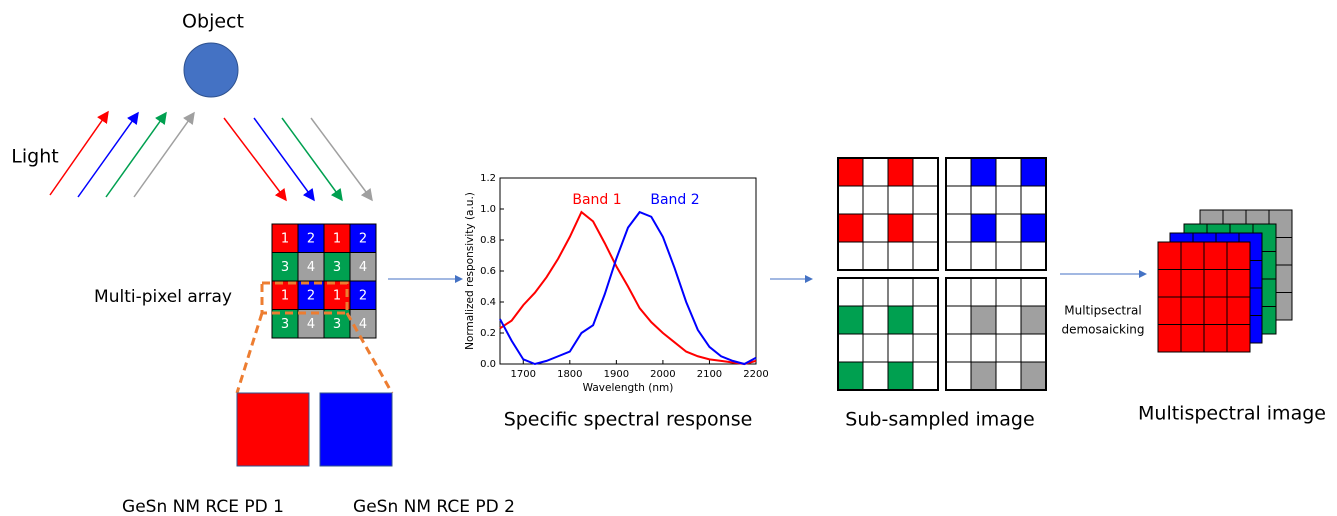 The height and width of the screenshot is (516, 1337). What do you see at coordinates (488, 302) in the screenshot?
I see `y-tick-label: 0.4` at bounding box center [488, 302].